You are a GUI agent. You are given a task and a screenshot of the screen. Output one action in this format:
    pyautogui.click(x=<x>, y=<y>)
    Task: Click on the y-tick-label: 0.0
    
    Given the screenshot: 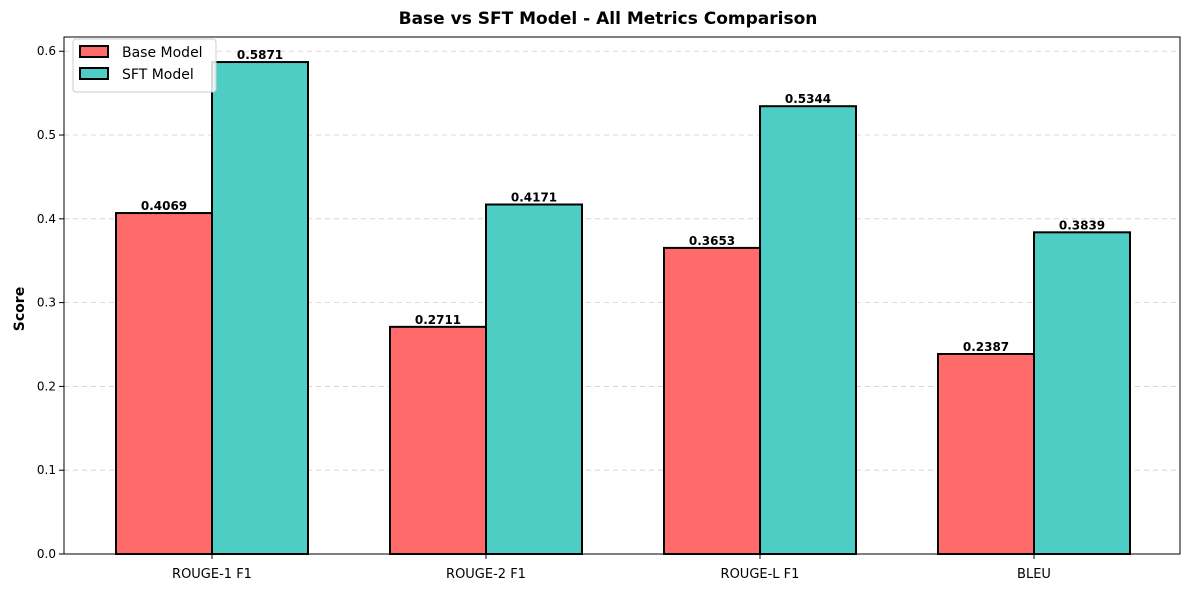 What is the action you would take?
    pyautogui.click(x=46, y=554)
    